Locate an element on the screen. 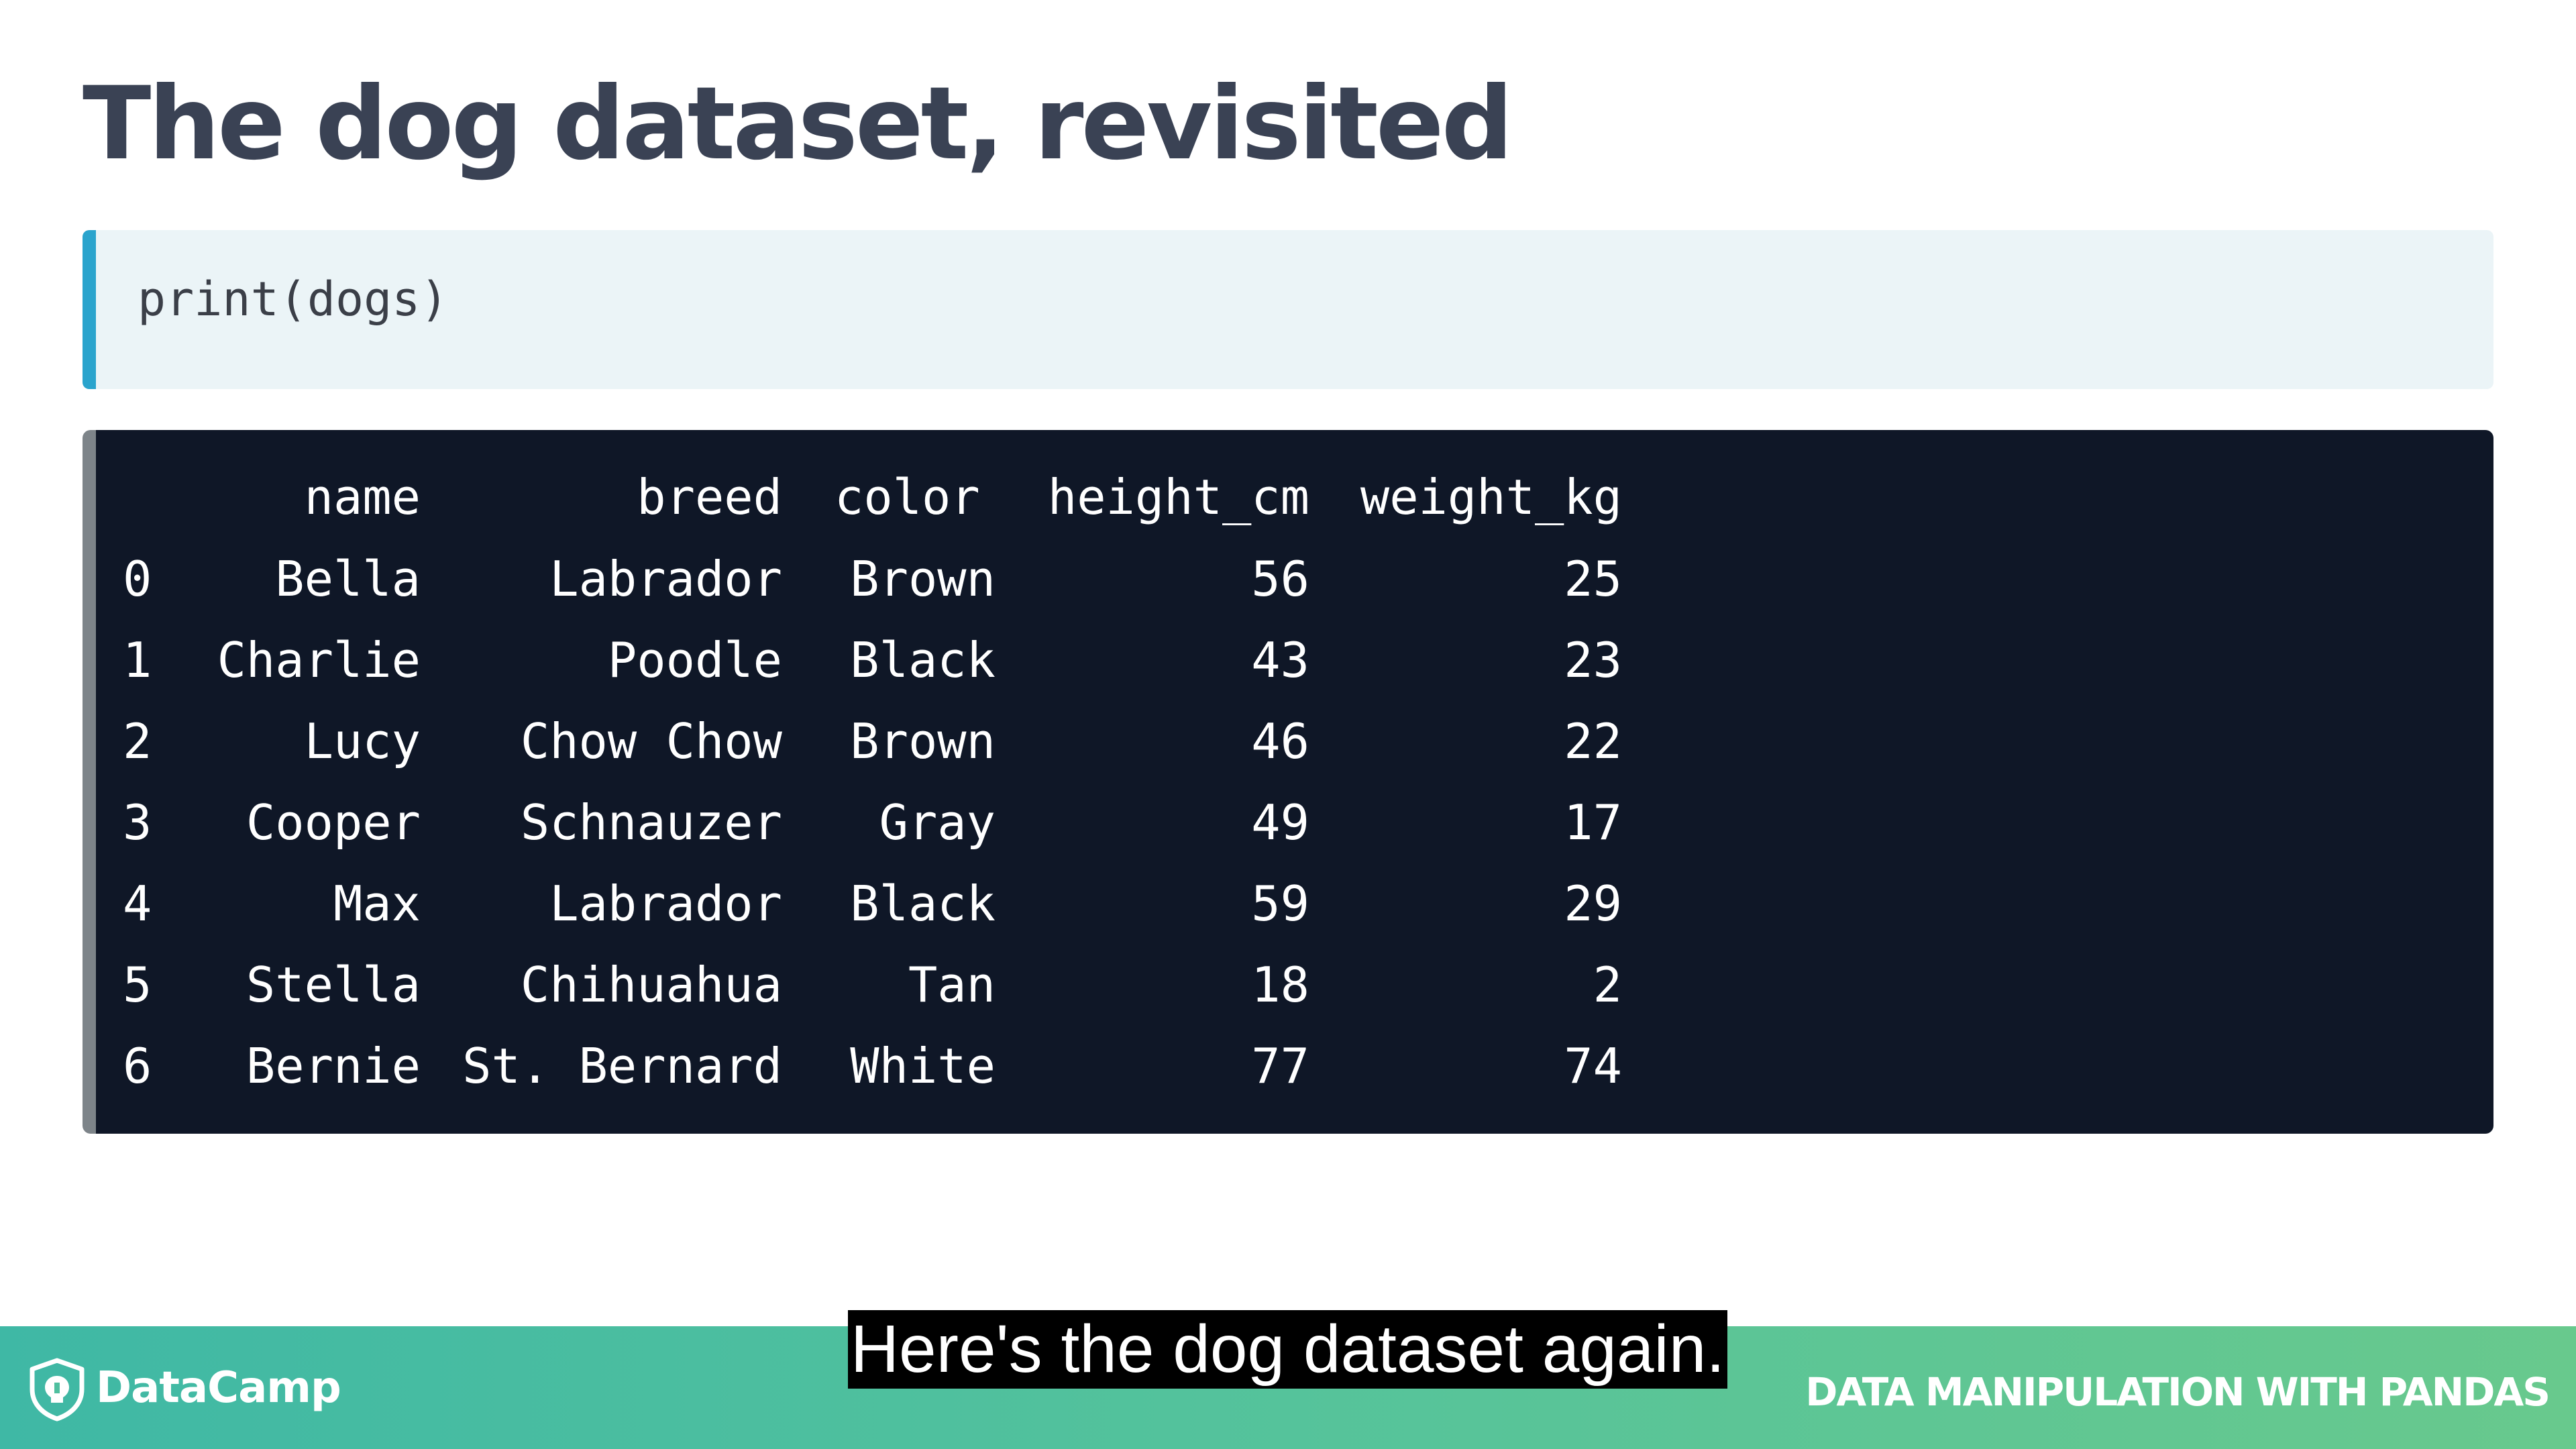  column-header-weight: weight_kg is located at coordinates (1491, 497).